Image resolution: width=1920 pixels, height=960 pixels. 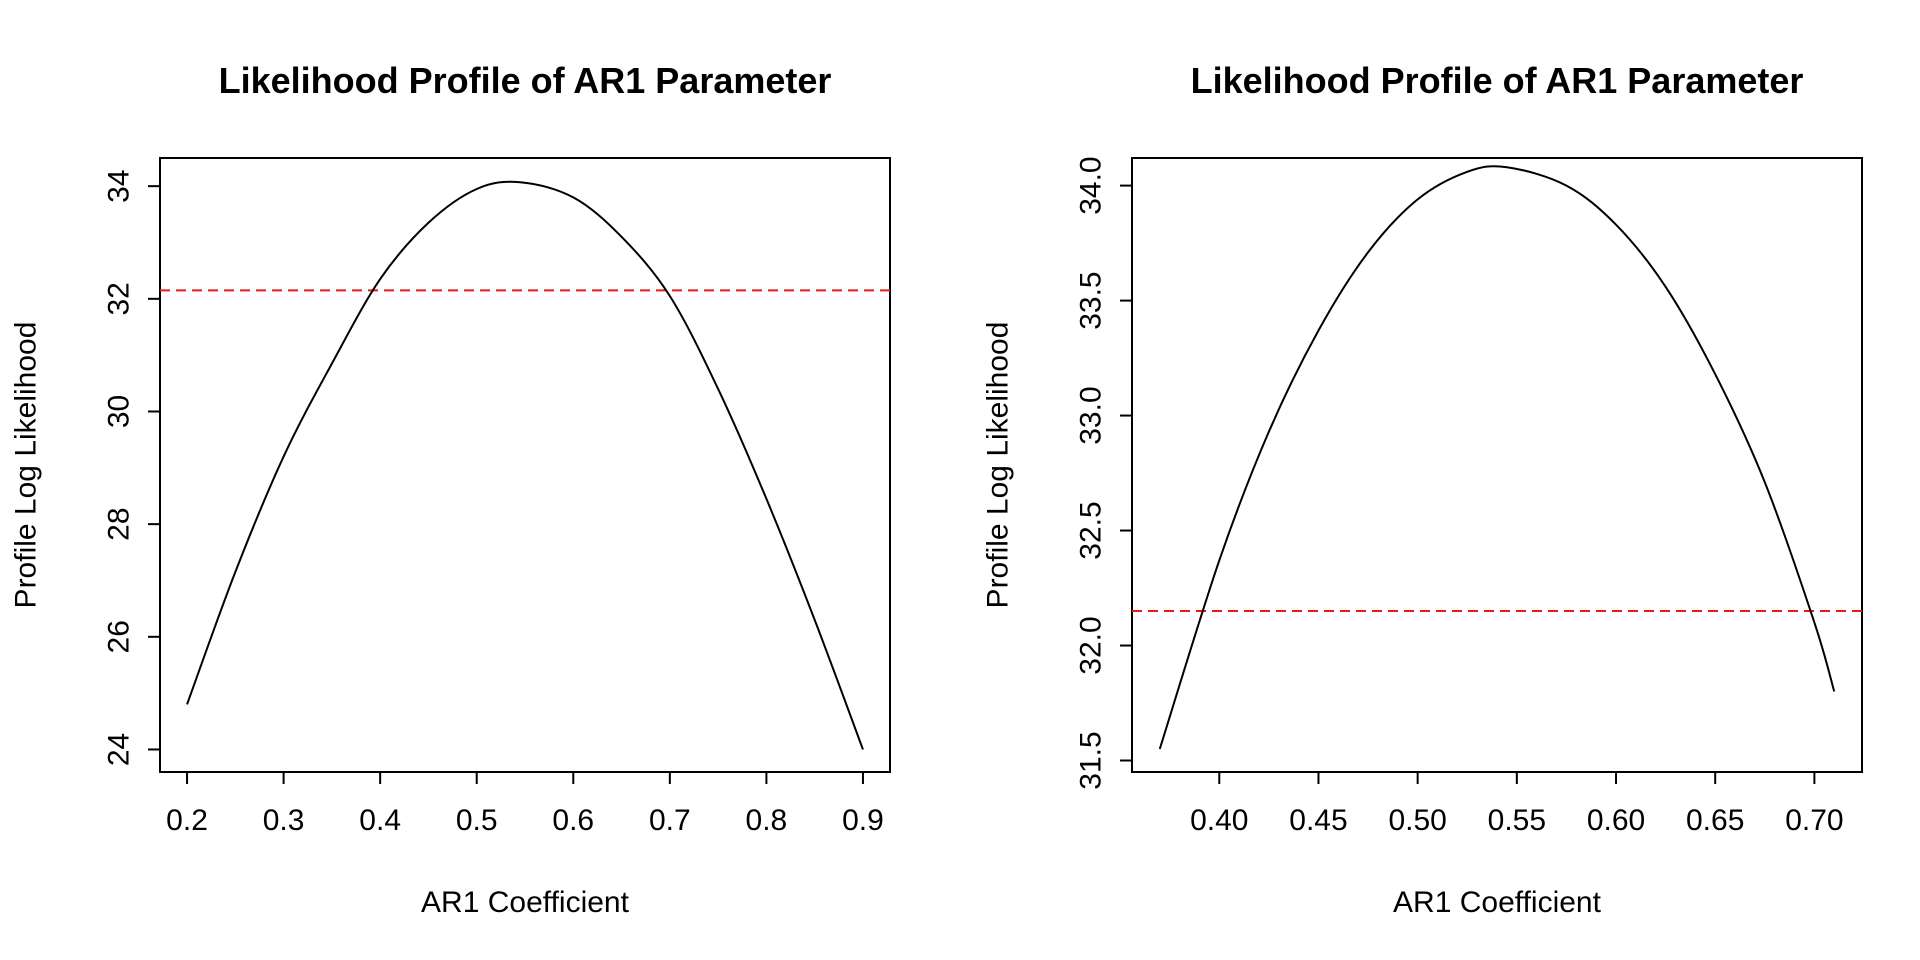 What do you see at coordinates (1091, 530) in the screenshot?
I see `y-tick-label: 32.5` at bounding box center [1091, 530].